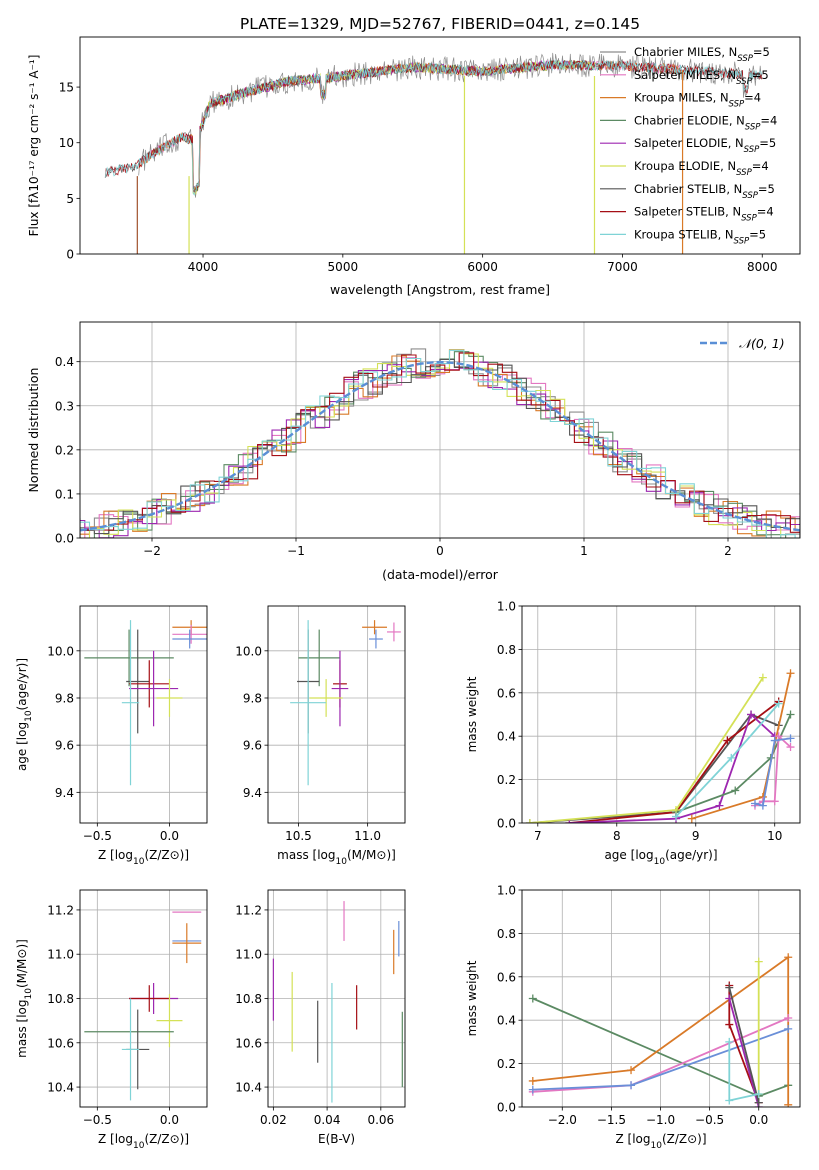 Image resolution: width=819 pixels, height=1170 pixels. What do you see at coordinates (248, 1043) in the screenshot?
I see `y-tick-label: 10.6` at bounding box center [248, 1043].